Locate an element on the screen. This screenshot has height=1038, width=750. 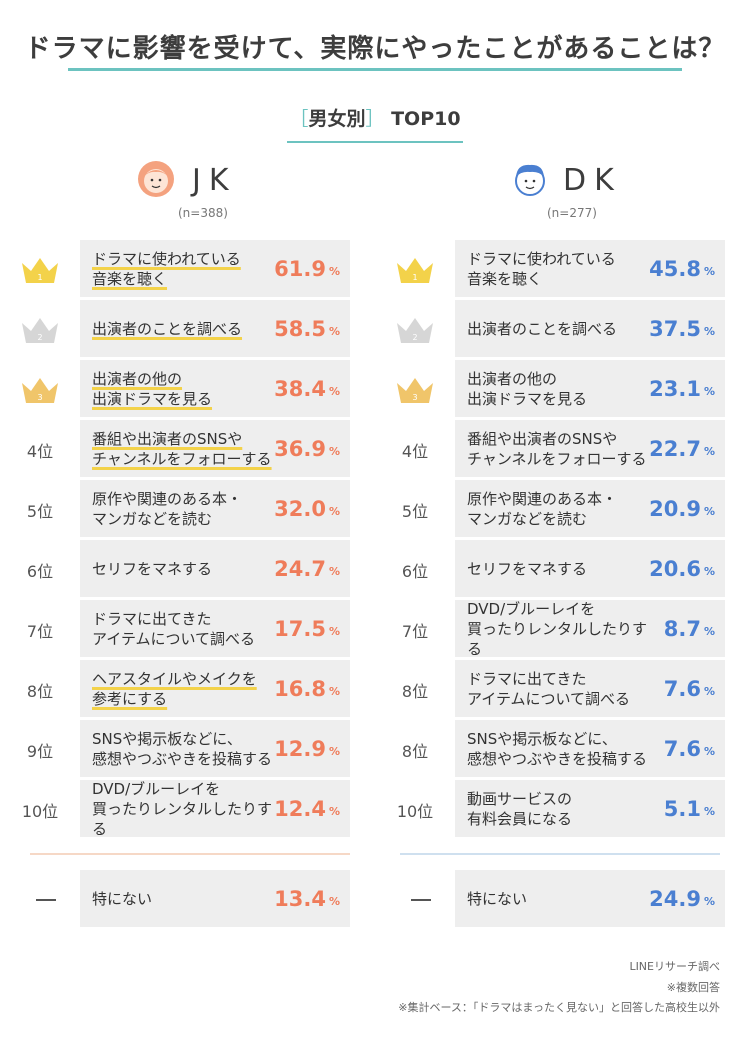
item-value-number: 12.4 is located at coordinates (300, 808).